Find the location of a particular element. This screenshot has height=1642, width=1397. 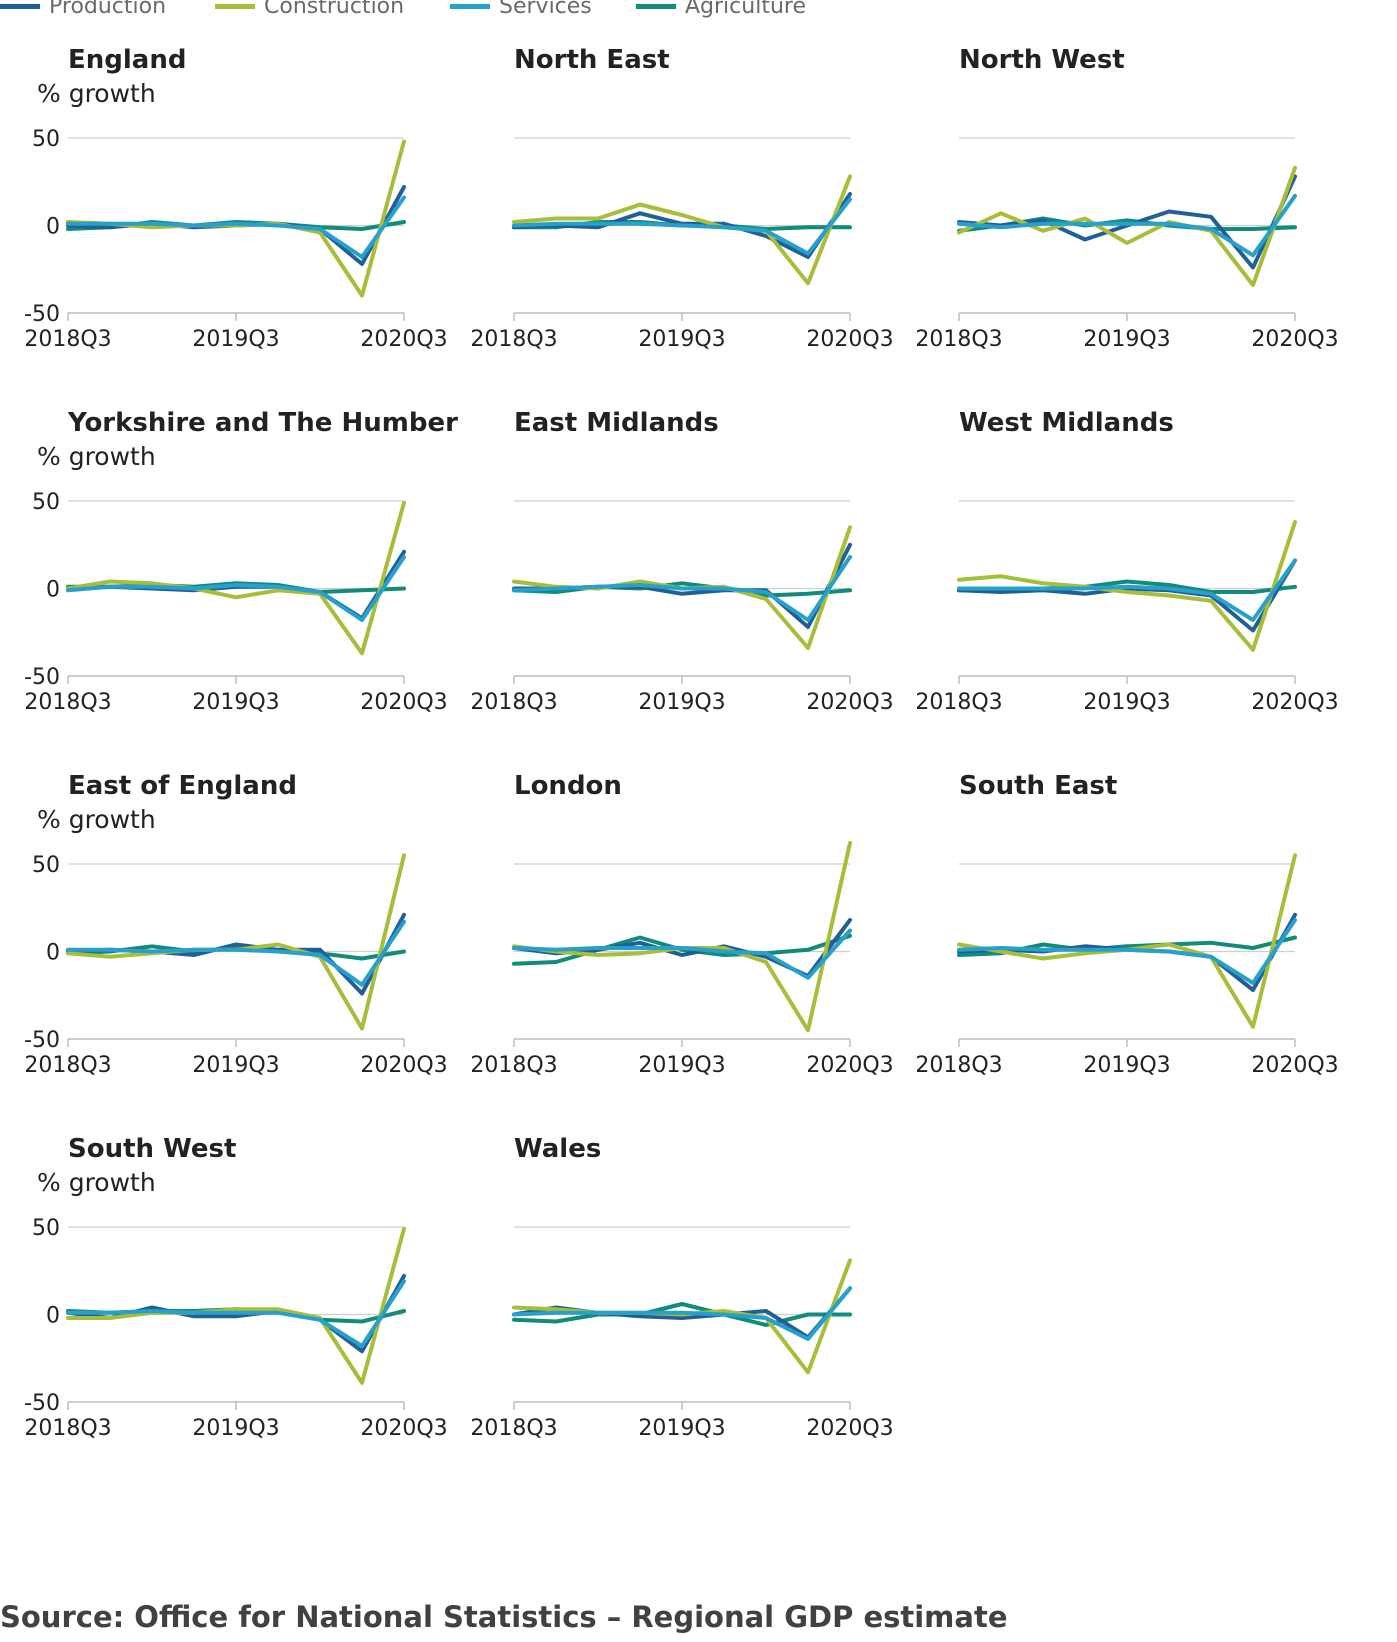

panel-london: London 2018Q3 2019Q3 2020Q3 is located at coordinates (681, 924).